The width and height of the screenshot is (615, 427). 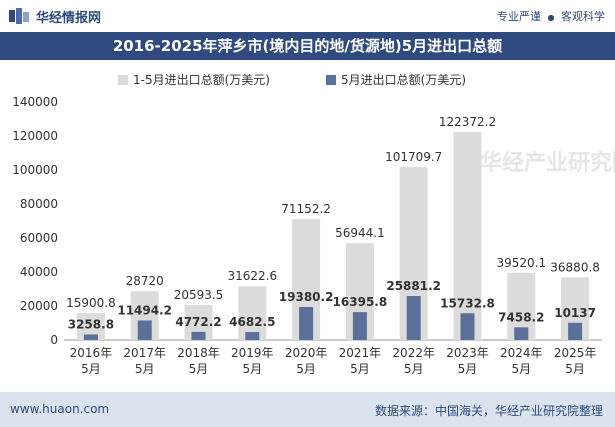 What do you see at coordinates (144, 310) in the screenshot?
I see `data-label-series-2: 11494.2` at bounding box center [144, 310].